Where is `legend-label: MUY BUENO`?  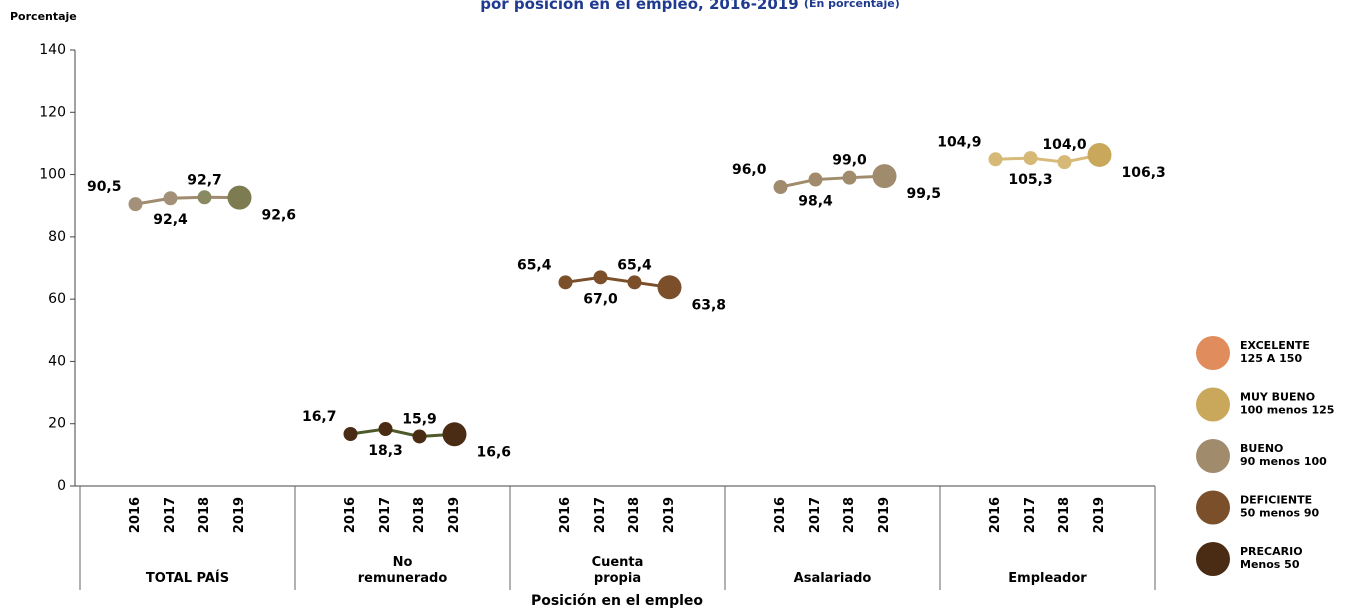 legend-label: MUY BUENO is located at coordinates (1277, 397).